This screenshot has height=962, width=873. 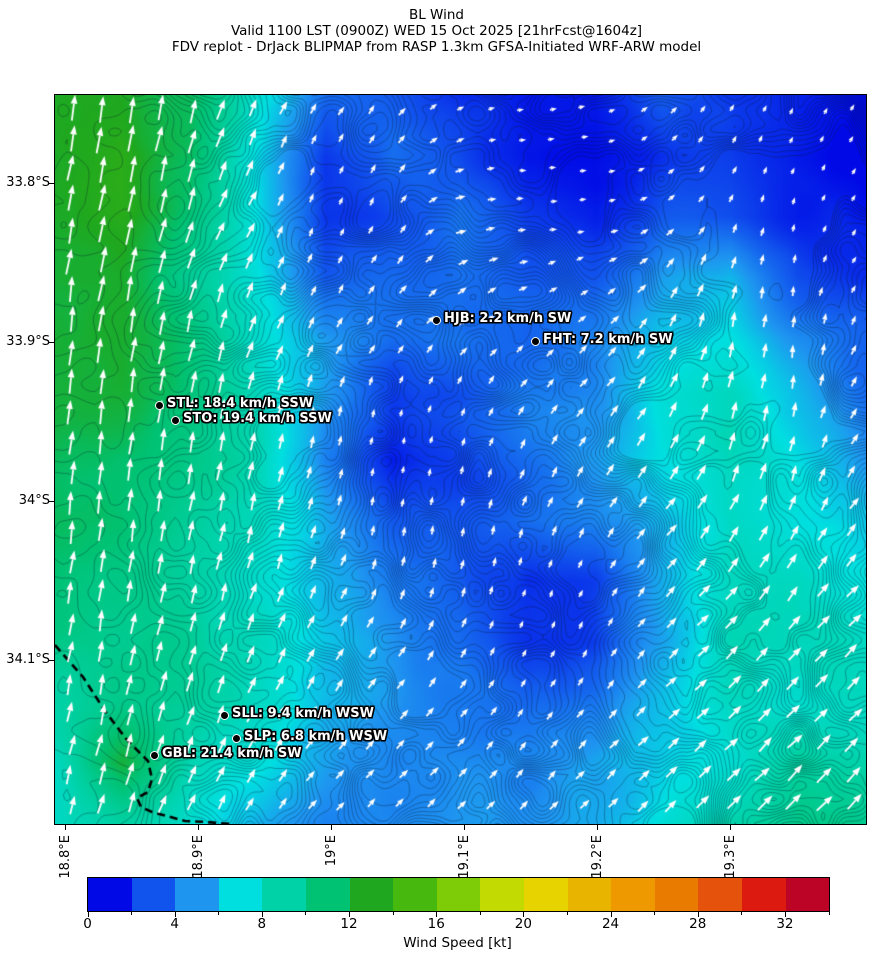 I want to click on chart-title: BL Wind, so click(x=436, y=15).